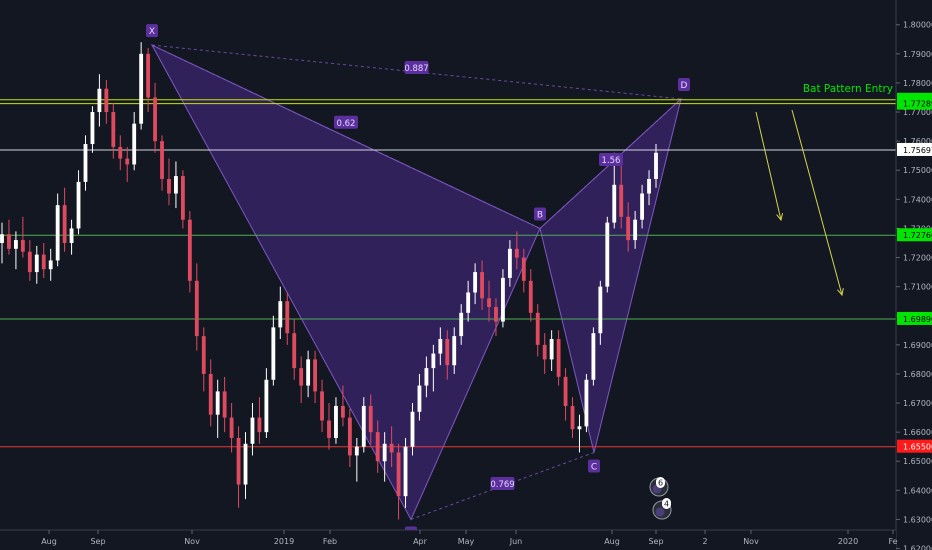  What do you see at coordinates (917, 258) in the screenshot?
I see `price-tick-label: 1.72000` at bounding box center [917, 258].